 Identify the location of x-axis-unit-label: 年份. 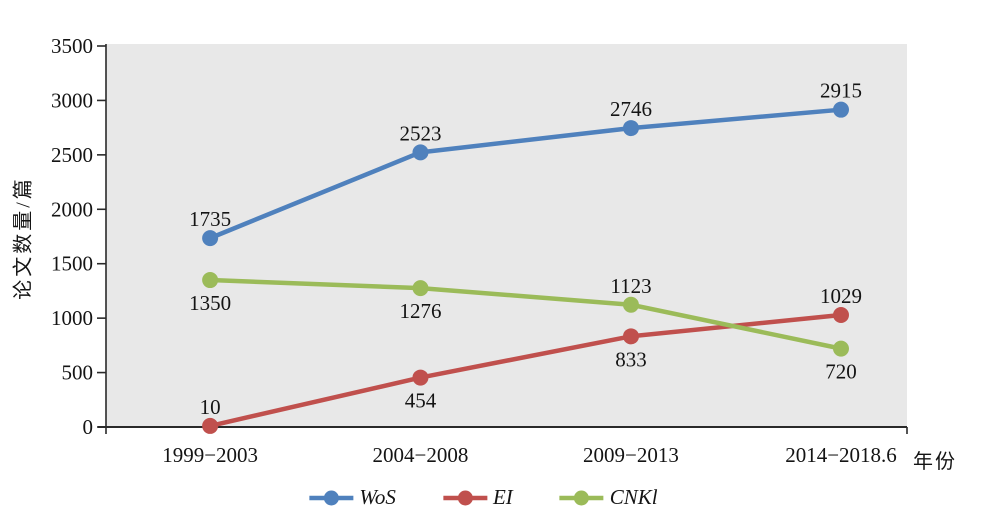
(935, 462).